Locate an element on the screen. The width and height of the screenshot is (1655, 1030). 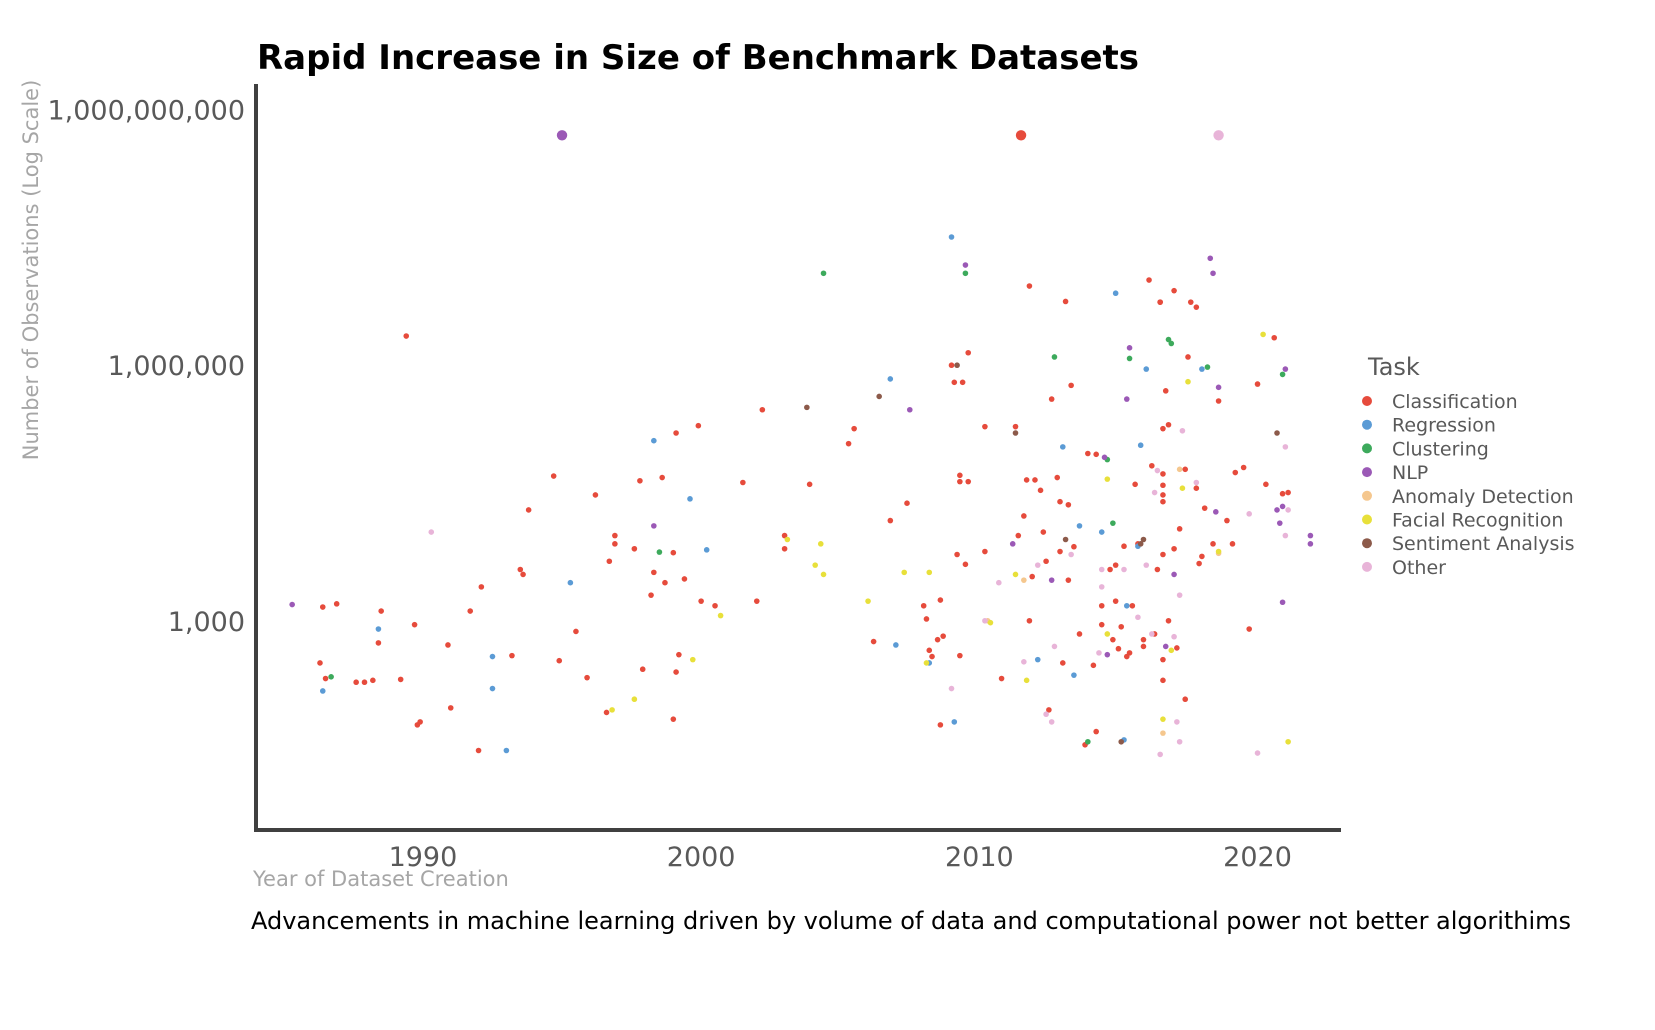
legend-label: Clustering is located at coordinates (1440, 449).